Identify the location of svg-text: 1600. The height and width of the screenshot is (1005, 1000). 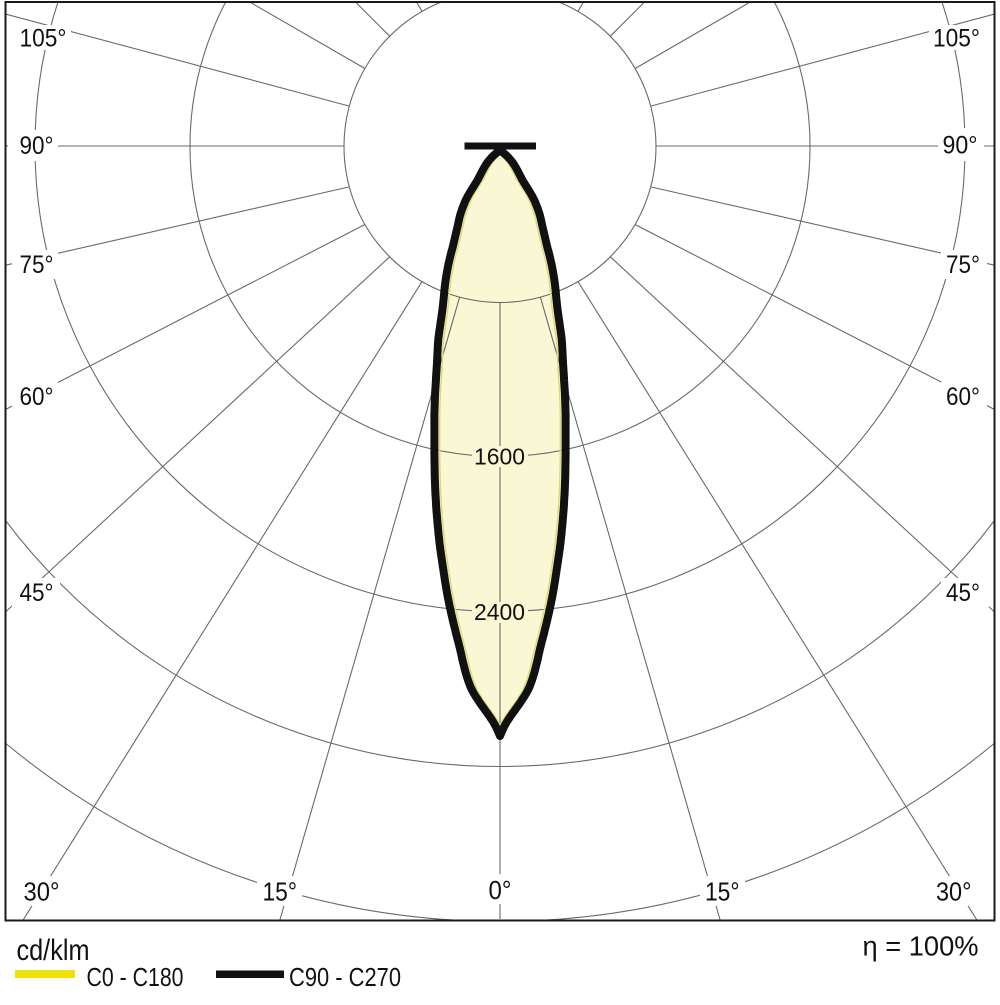
(499, 457).